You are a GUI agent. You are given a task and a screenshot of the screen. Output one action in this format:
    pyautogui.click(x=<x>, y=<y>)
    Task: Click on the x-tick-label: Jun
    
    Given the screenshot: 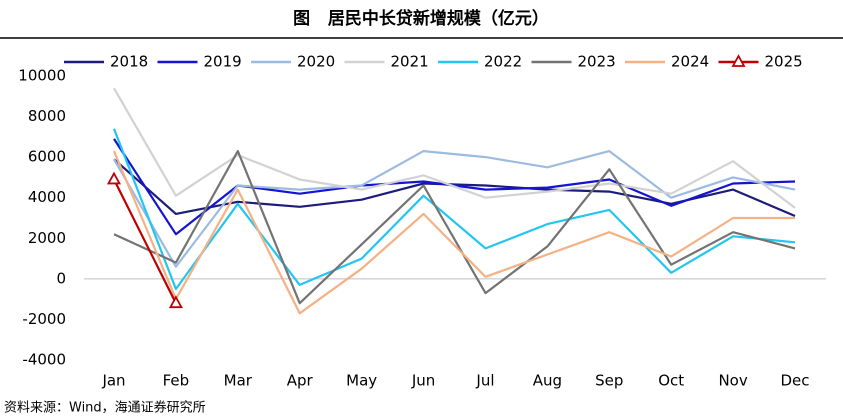 What is the action you would take?
    pyautogui.click(x=423, y=381)
    